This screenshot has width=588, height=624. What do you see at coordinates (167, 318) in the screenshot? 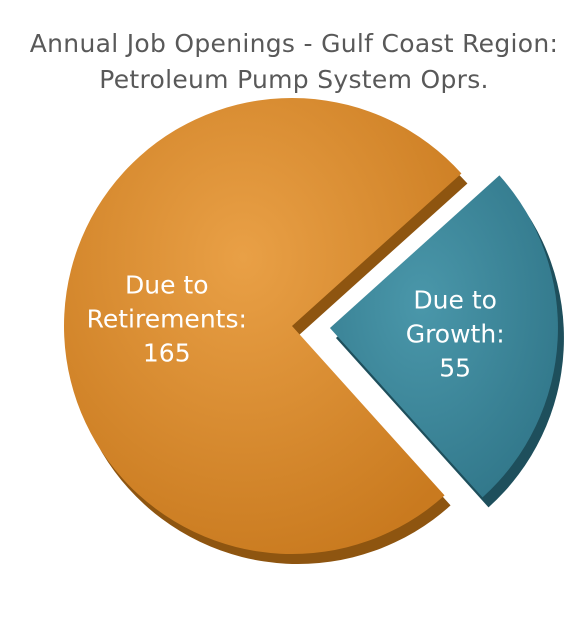
I see `pie-slice-label-0-1: Retirements:` at bounding box center [167, 318].